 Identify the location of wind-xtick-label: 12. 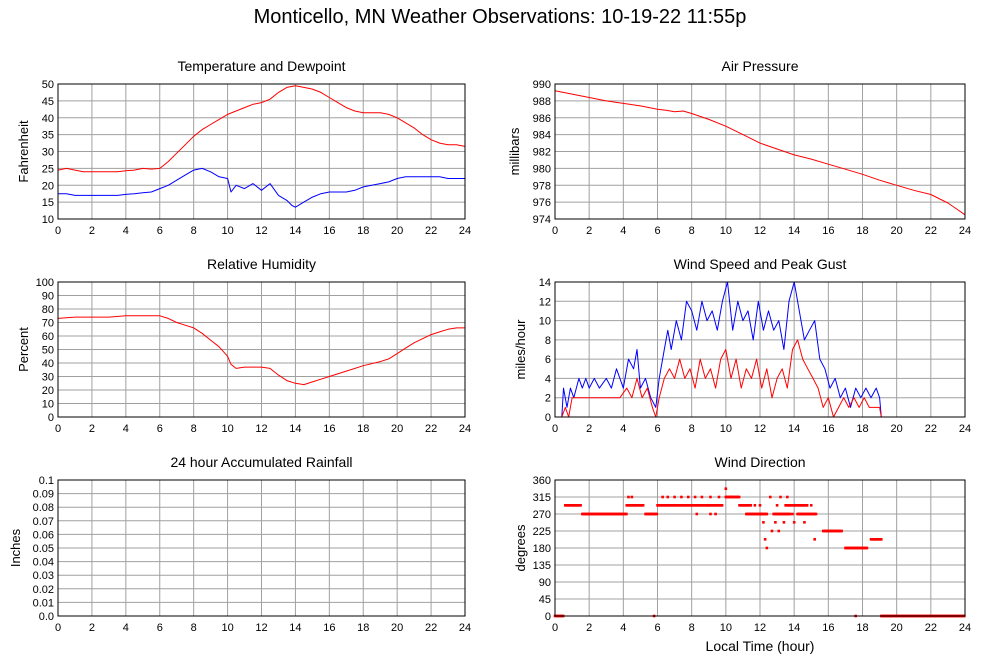
(760, 429).